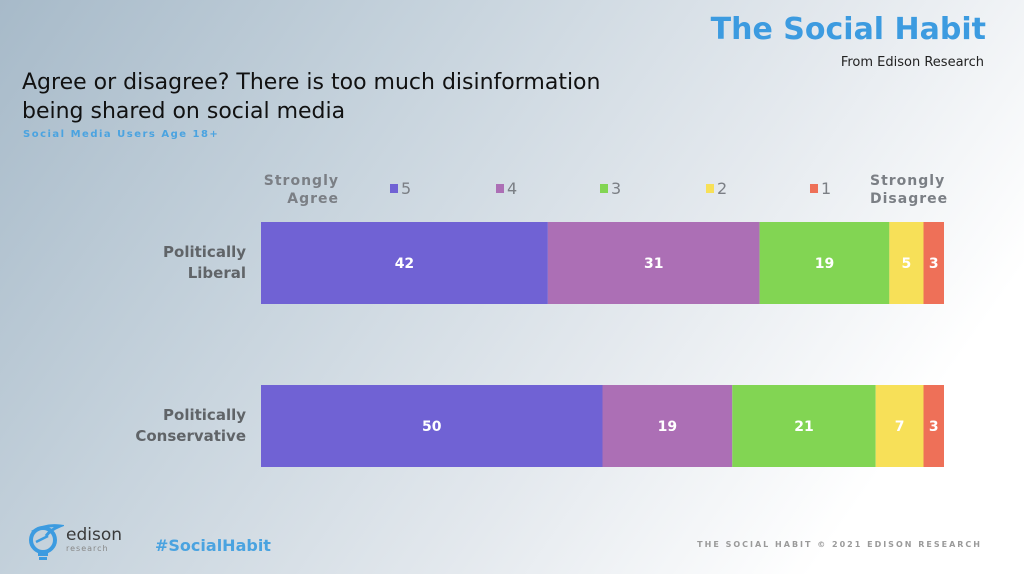  What do you see at coordinates (616, 188) in the screenshot?
I see `legend-label: 3` at bounding box center [616, 188].